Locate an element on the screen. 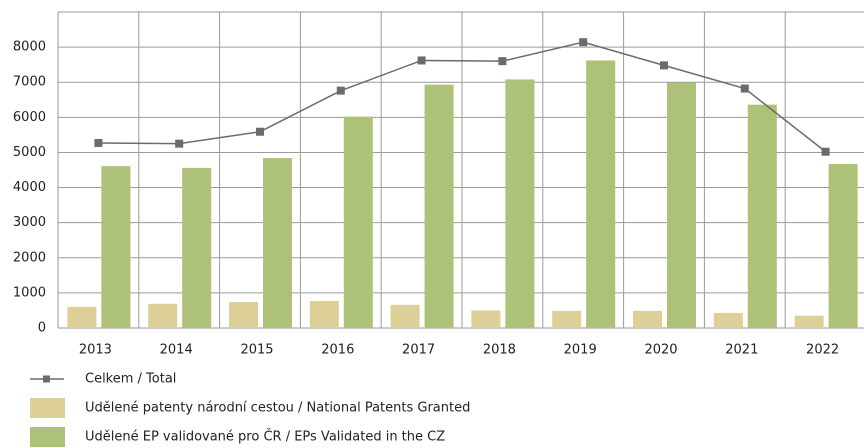  y-tick-label: 0 is located at coordinates (42, 328).